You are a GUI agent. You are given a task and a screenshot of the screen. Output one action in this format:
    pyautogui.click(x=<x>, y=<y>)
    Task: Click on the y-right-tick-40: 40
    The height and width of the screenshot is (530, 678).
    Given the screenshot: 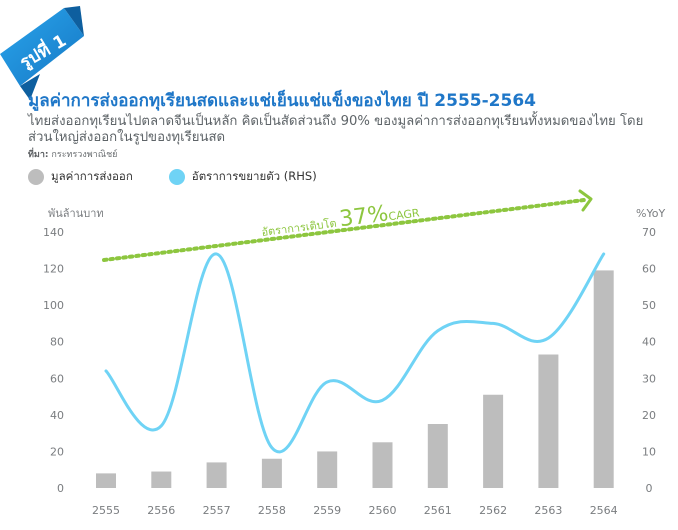 What is the action you would take?
    pyautogui.click(x=649, y=342)
    